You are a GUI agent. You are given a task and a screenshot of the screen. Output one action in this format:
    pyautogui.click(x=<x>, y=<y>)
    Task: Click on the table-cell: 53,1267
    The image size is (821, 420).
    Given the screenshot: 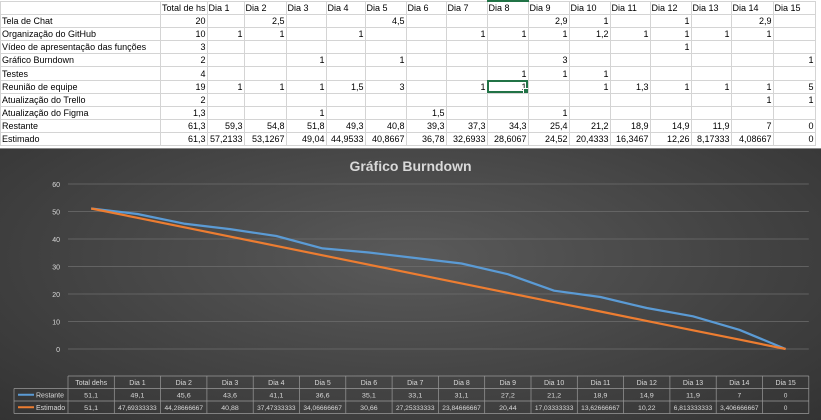 What is the action you would take?
    pyautogui.click(x=265, y=138)
    